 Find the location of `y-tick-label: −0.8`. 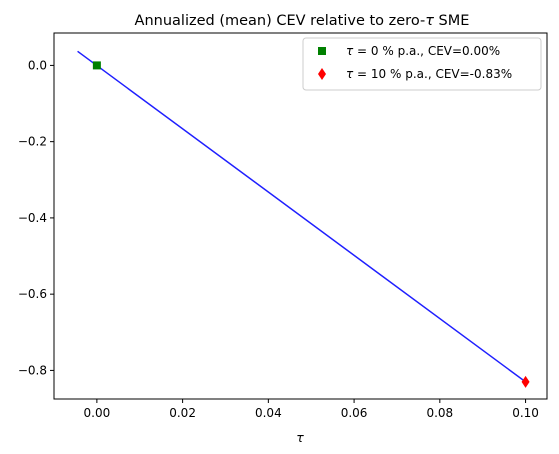

y-tick-label: −0.8 is located at coordinates (32, 370).